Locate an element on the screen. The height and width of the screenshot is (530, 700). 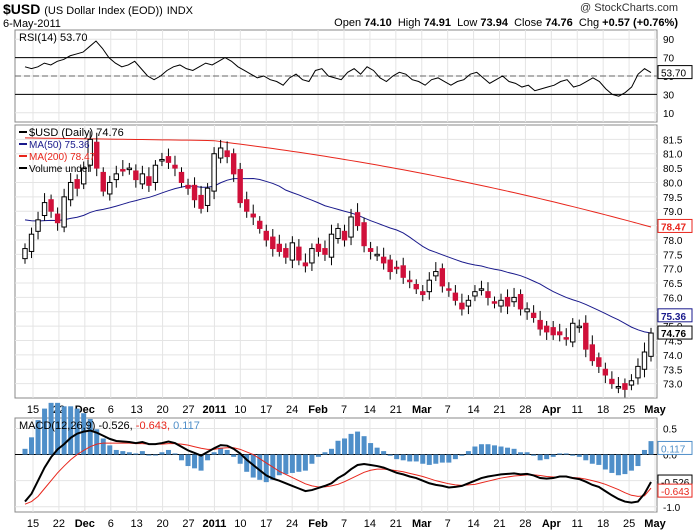
price-tag-box is located at coordinates (675, 332).